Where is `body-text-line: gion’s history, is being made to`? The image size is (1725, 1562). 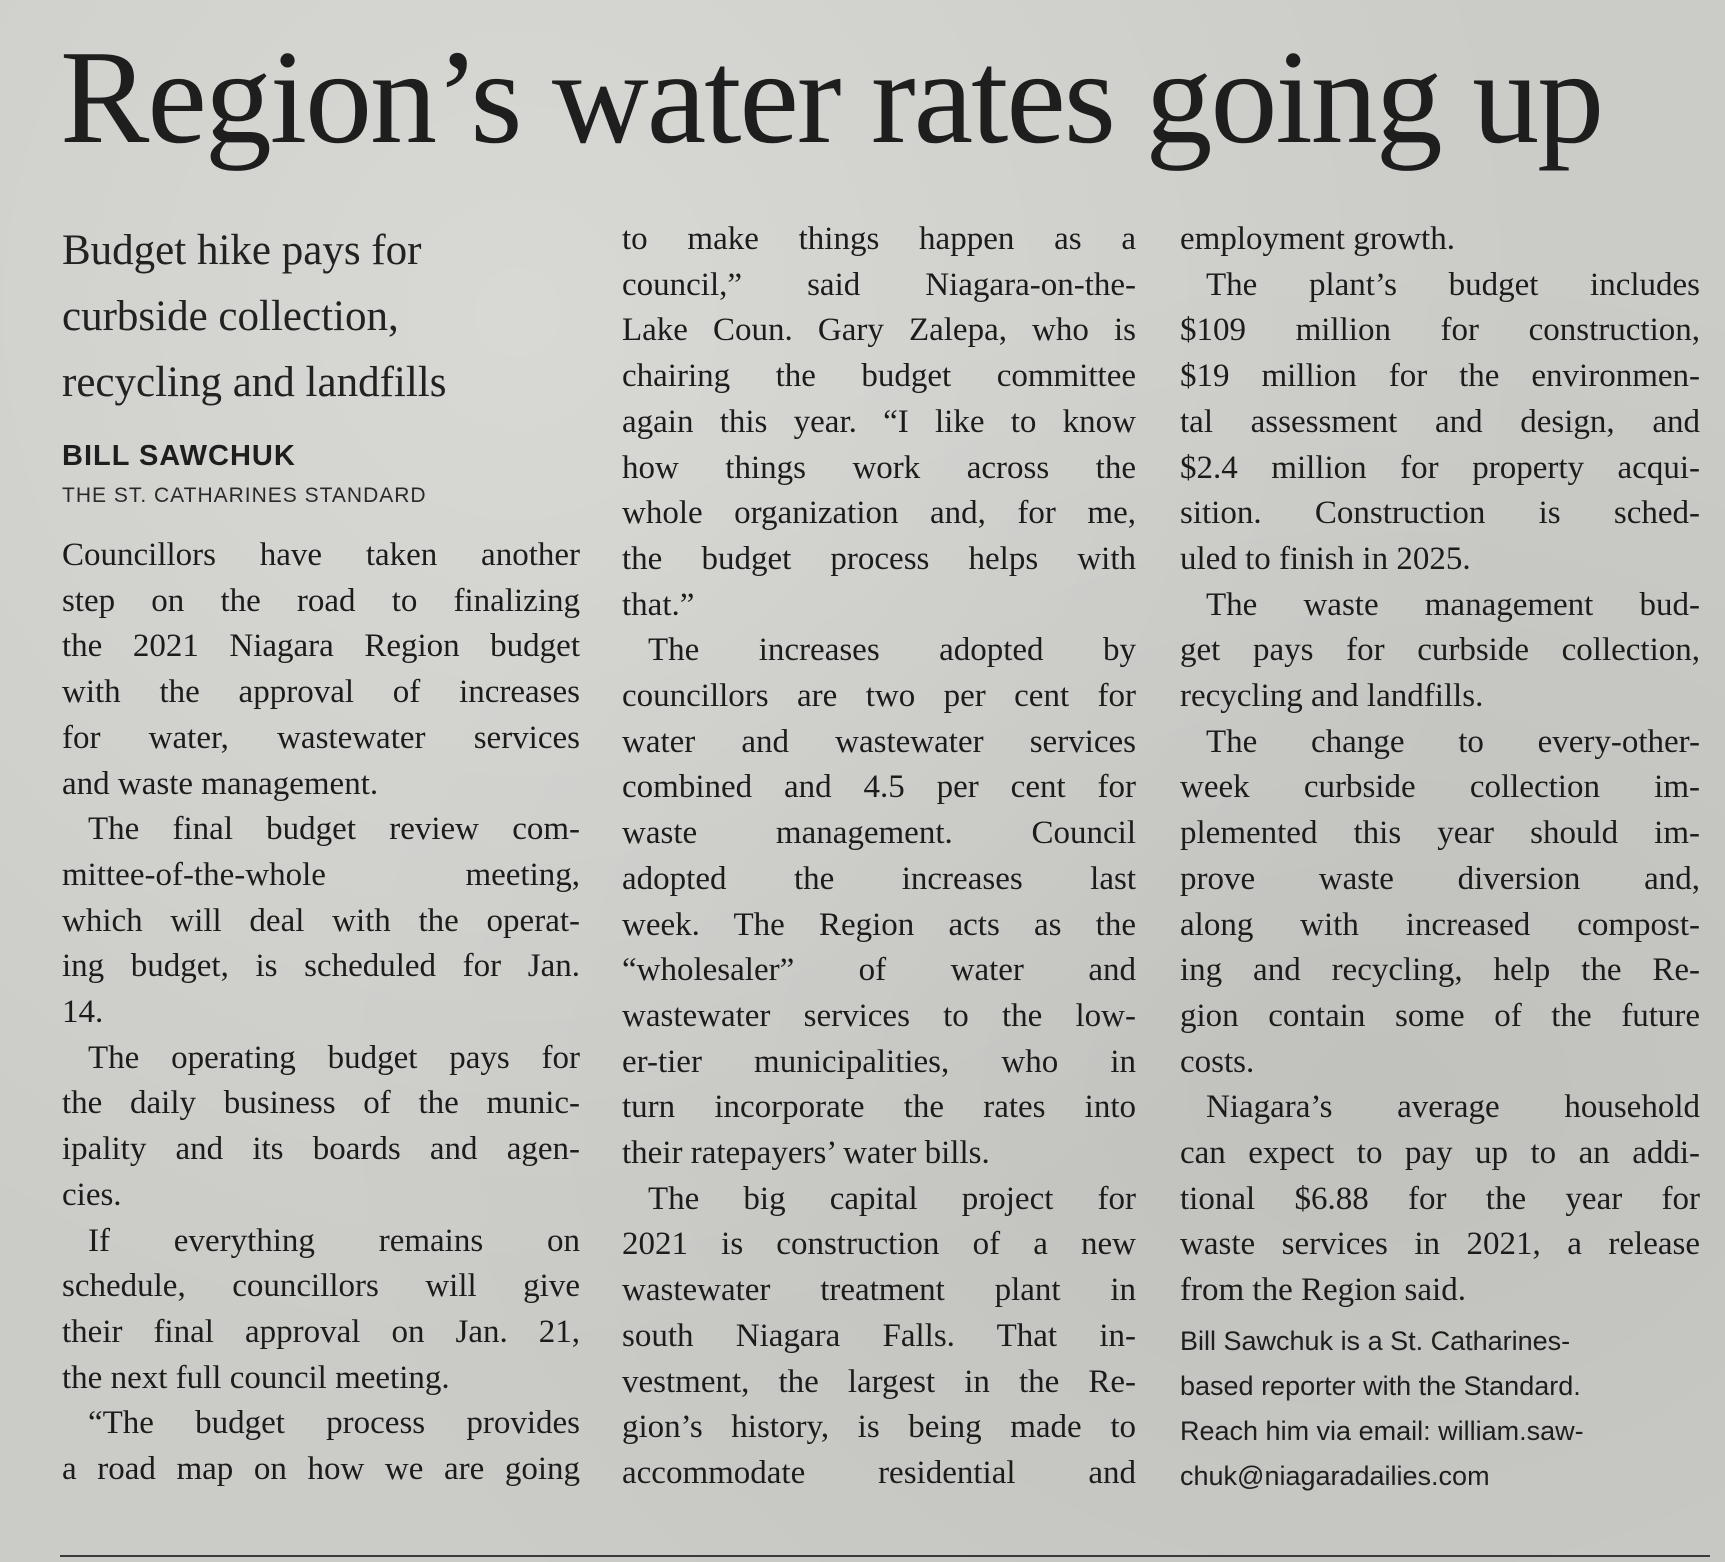 body-text-line: gion’s history, is being made to is located at coordinates (879, 1427).